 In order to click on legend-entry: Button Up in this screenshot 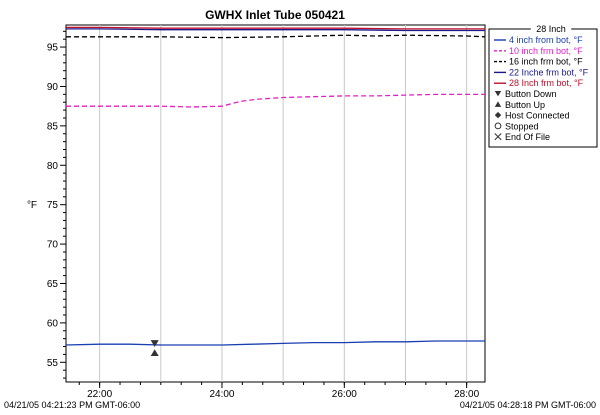, I will do `click(525, 105)`.